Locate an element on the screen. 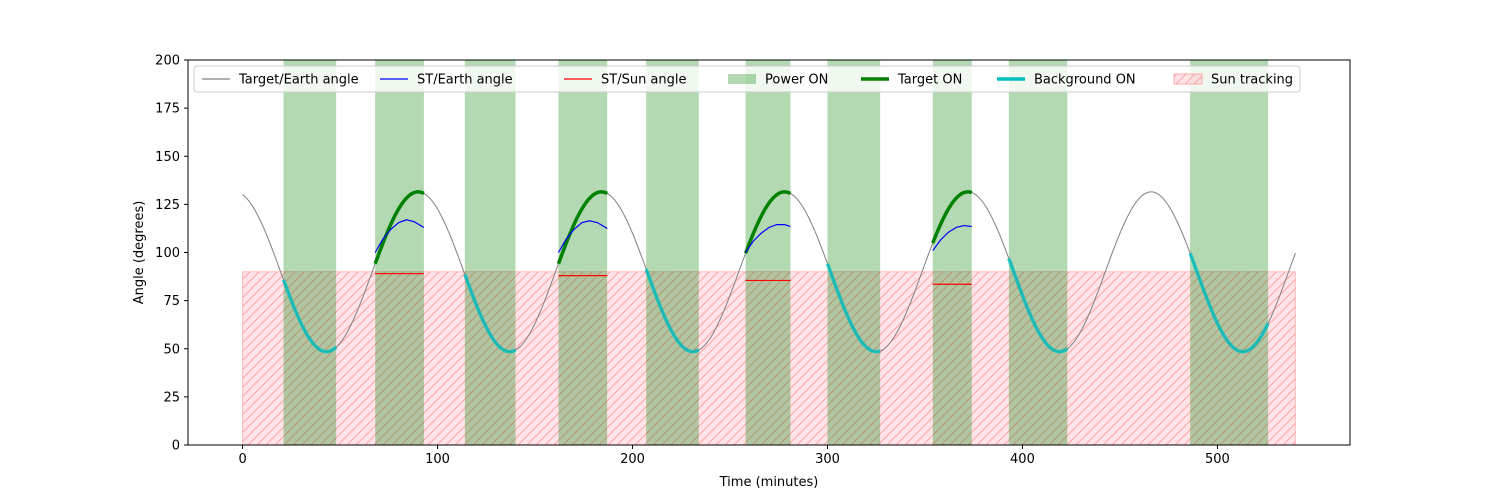 The width and height of the screenshot is (1500, 500). y-tick-label: 25 is located at coordinates (171, 397).